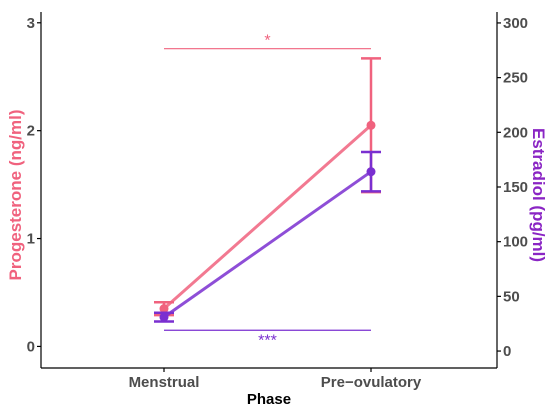 The width and height of the screenshot is (550, 409). What do you see at coordinates (31, 346) in the screenshot?
I see `left-tick-label: 0` at bounding box center [31, 346].